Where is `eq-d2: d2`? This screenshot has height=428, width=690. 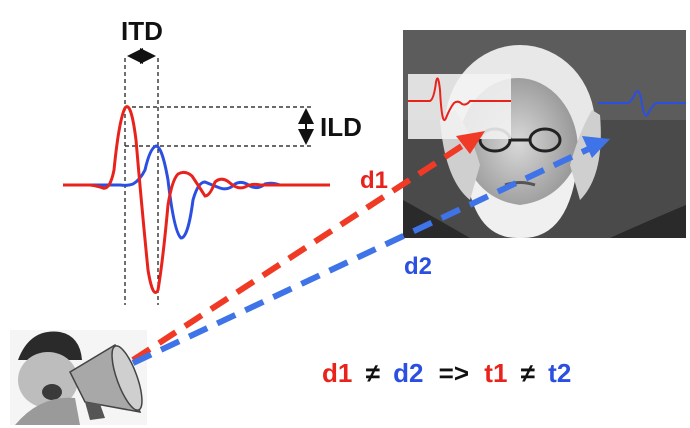 eq-d2: d2 is located at coordinates (408, 373).